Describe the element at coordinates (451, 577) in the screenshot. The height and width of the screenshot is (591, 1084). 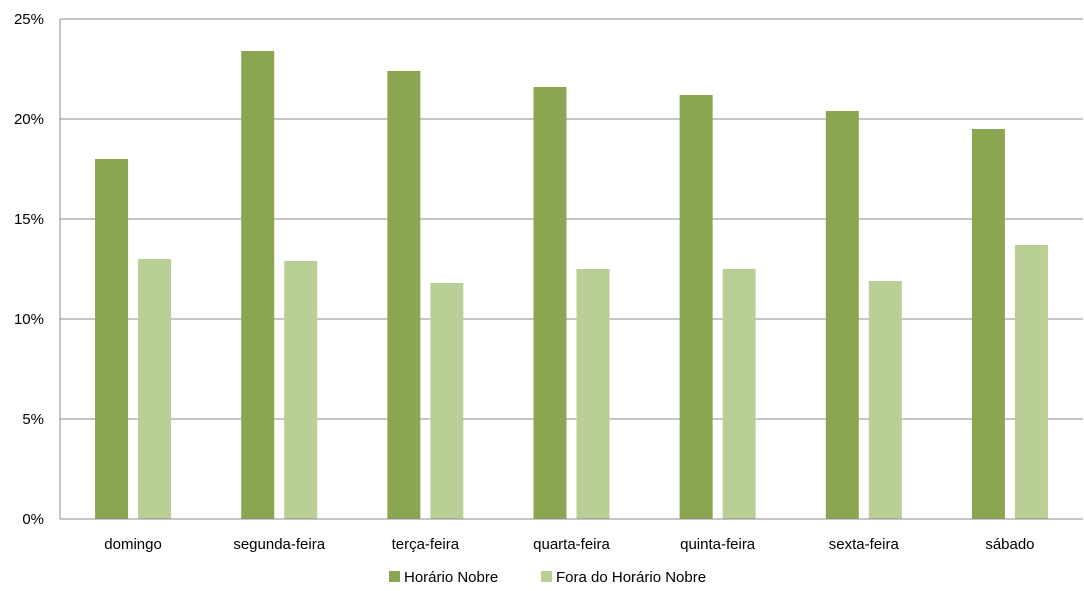
I see `legend-label: Horário Nobre` at that location.